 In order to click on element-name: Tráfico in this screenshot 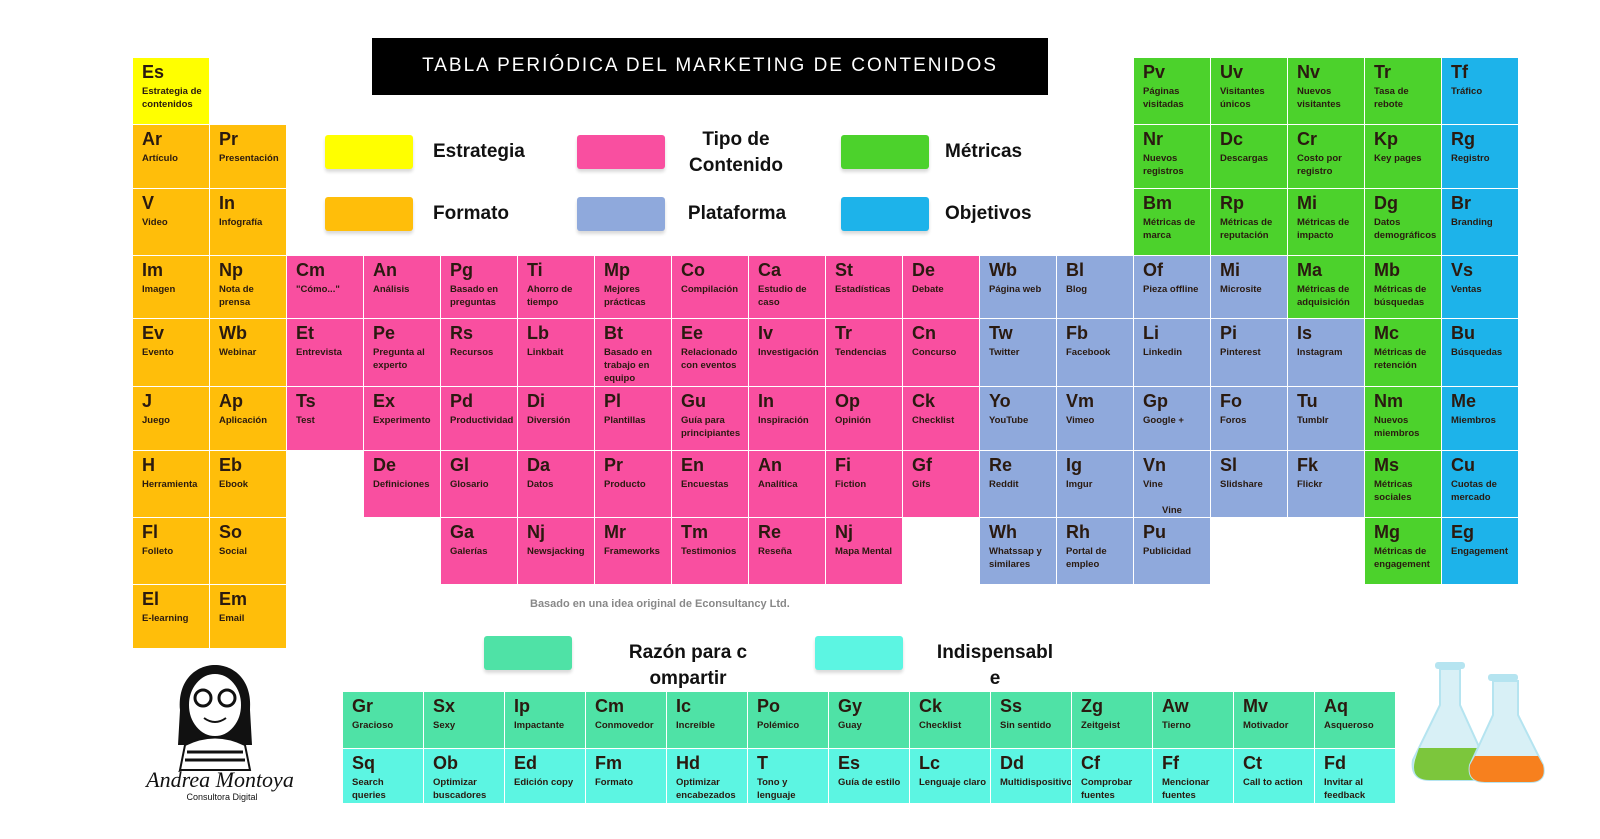, I will do `click(1467, 91)`.